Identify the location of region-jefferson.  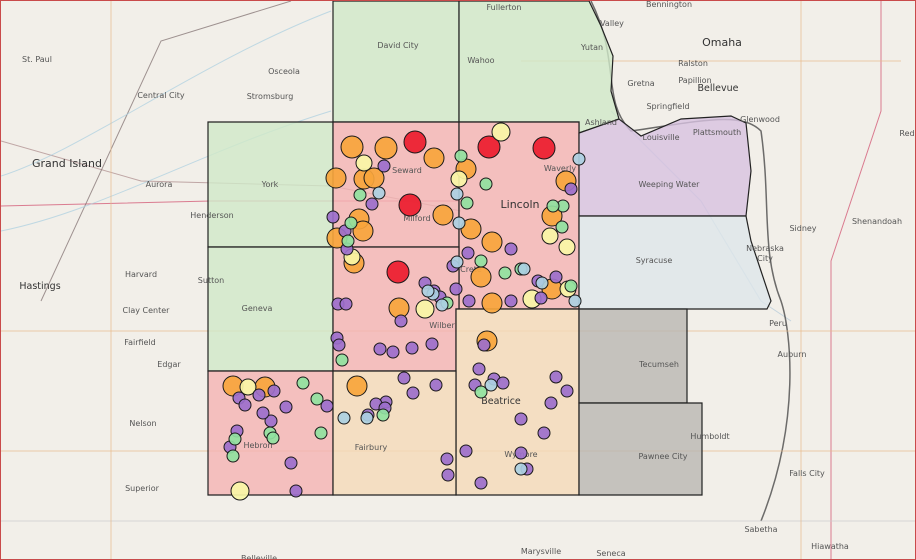
(394, 433).